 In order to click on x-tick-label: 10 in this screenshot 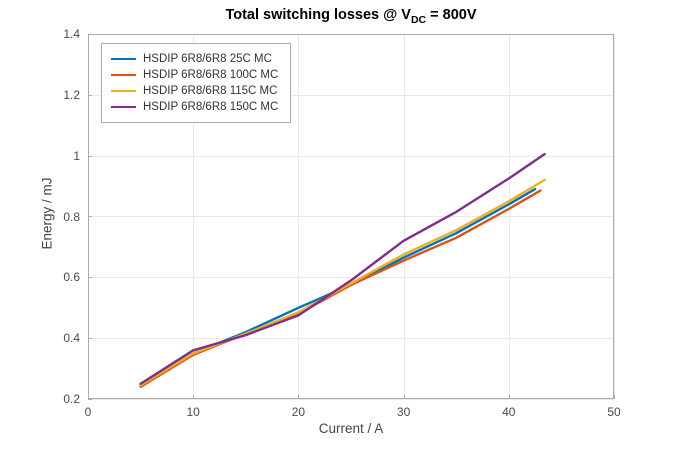, I will do `click(193, 412)`.